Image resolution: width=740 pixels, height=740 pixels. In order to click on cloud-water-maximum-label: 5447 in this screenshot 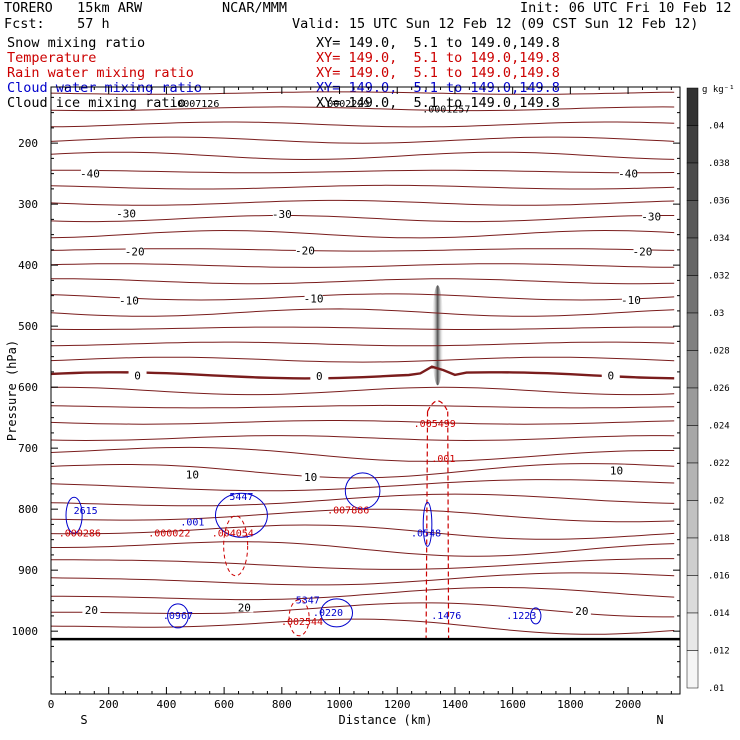, I will do `click(241, 497)`.